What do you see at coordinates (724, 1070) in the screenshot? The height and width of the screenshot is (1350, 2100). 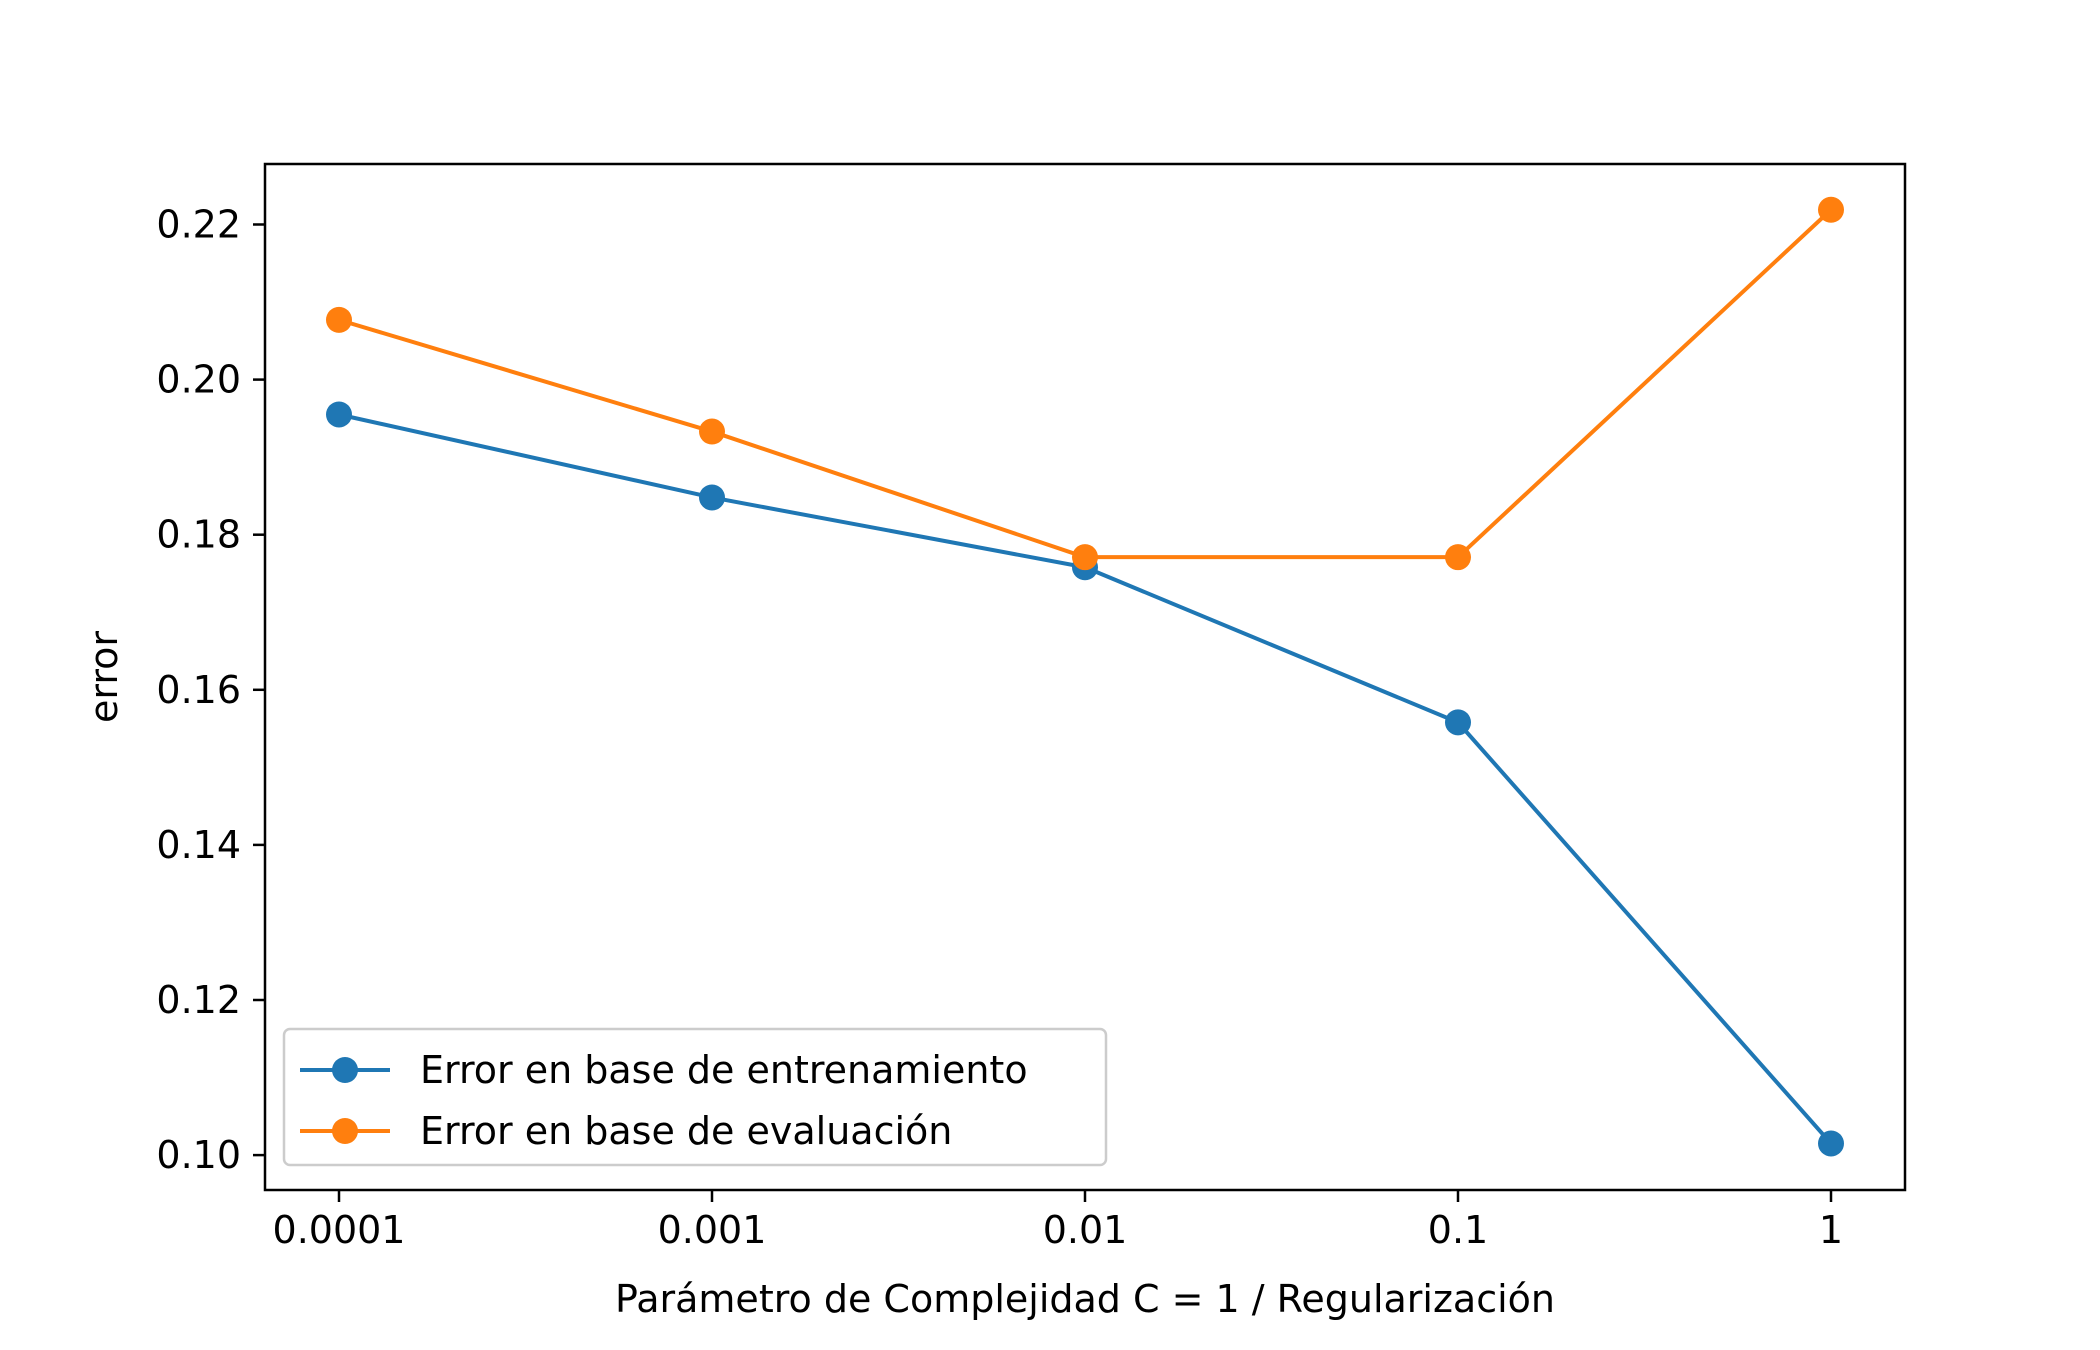 I see `legend-label-1: Error en base de entrenamiento` at bounding box center [724, 1070].